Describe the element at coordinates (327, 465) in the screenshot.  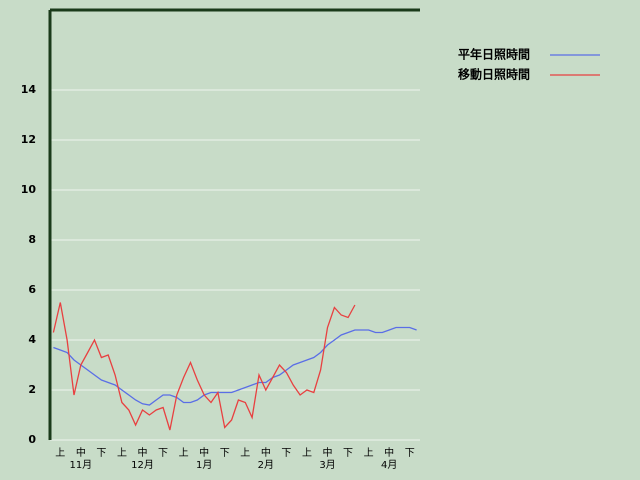
I see `month-label: 3月` at that location.